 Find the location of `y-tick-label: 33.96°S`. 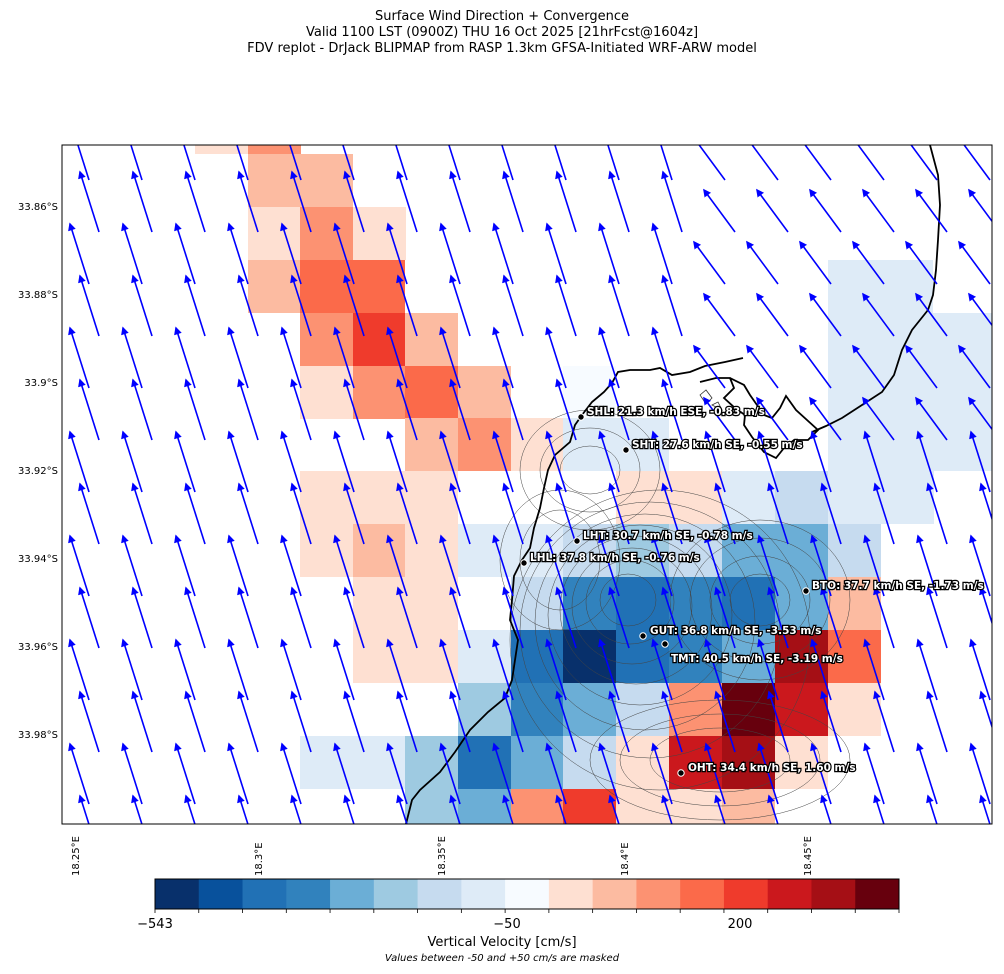

y-tick-label: 33.96°S is located at coordinates (38, 647).